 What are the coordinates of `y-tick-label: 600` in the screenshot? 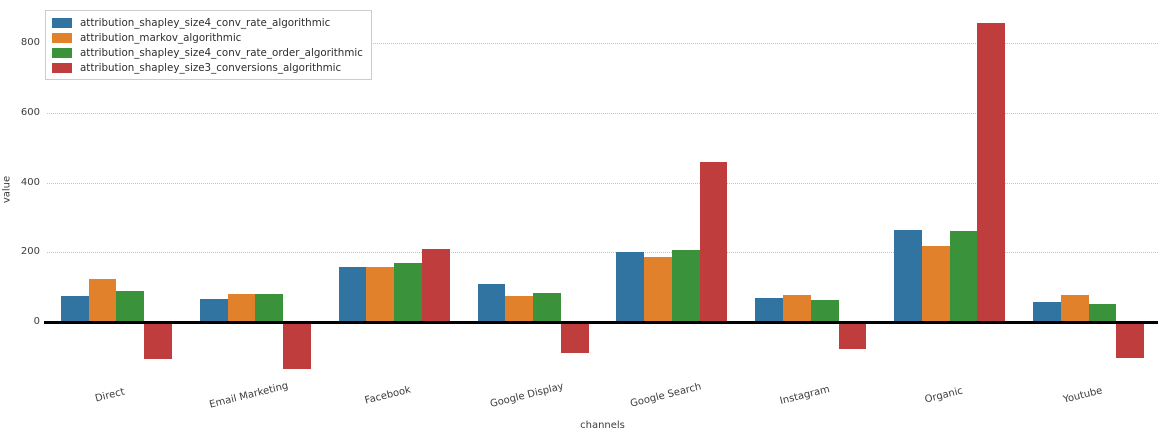 It's located at (30, 112).